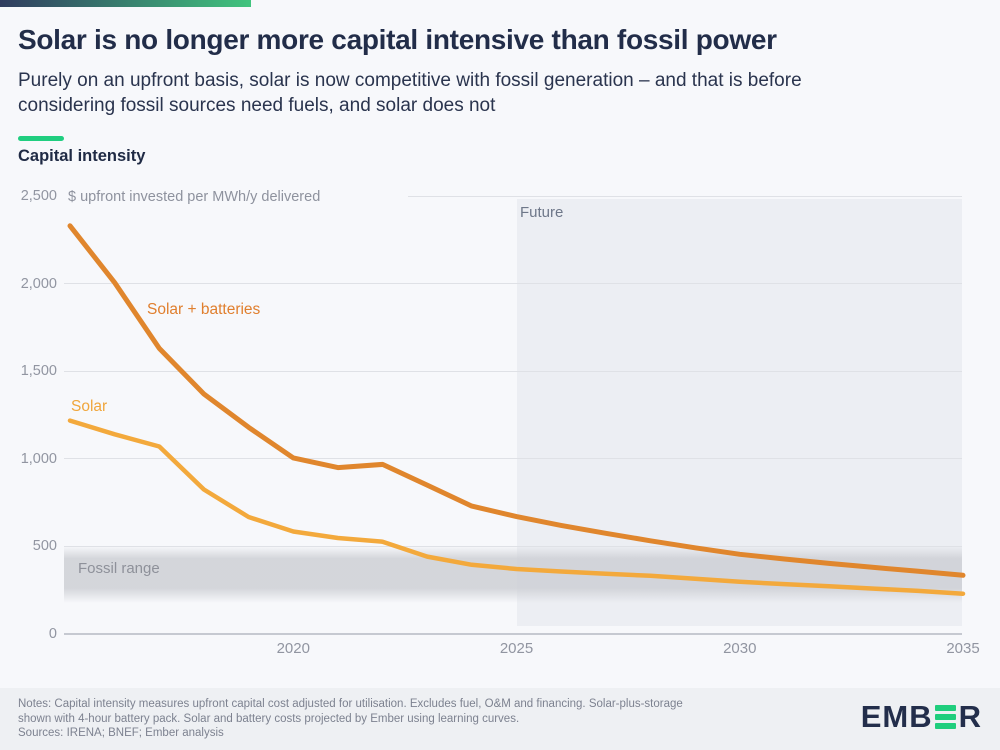 The height and width of the screenshot is (750, 1000). I want to click on y-tick-label: 2,000, so click(38, 283).